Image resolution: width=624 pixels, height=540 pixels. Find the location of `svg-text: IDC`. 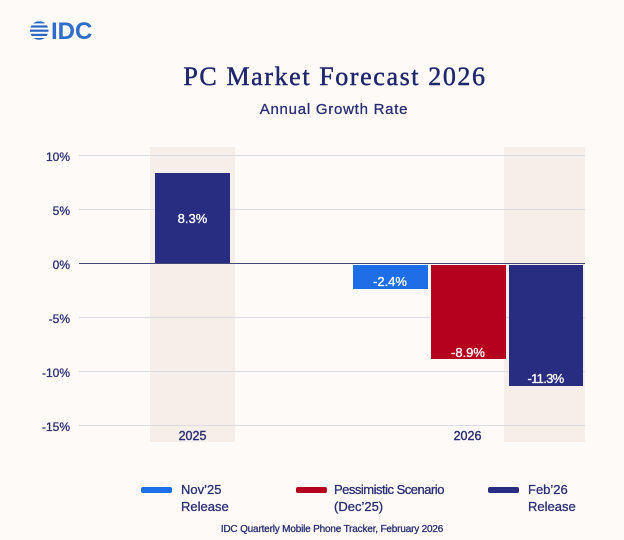

svg-text: IDC is located at coordinates (71, 30).